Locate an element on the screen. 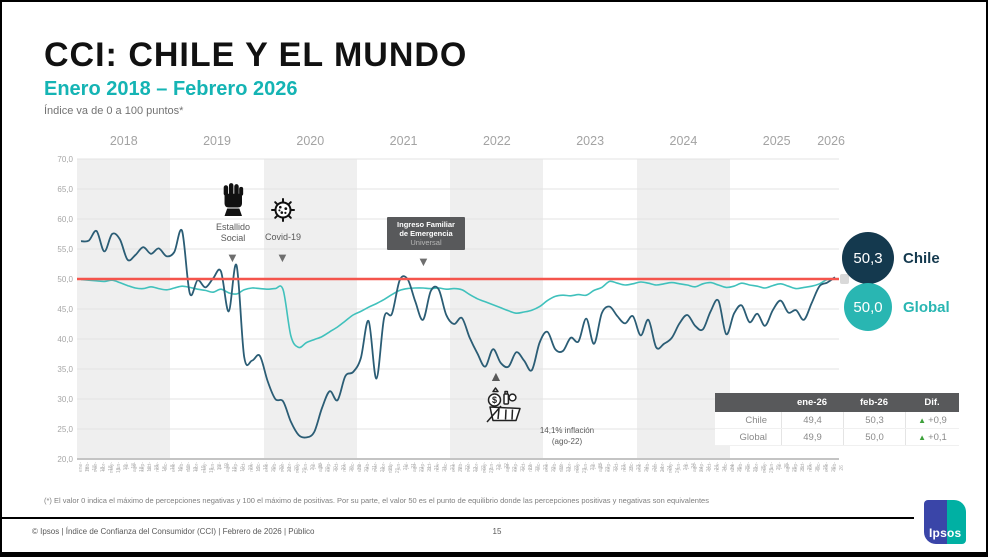 The width and height of the screenshot is (988, 557). y-axis-label: 45,0 is located at coordinates (65, 309).